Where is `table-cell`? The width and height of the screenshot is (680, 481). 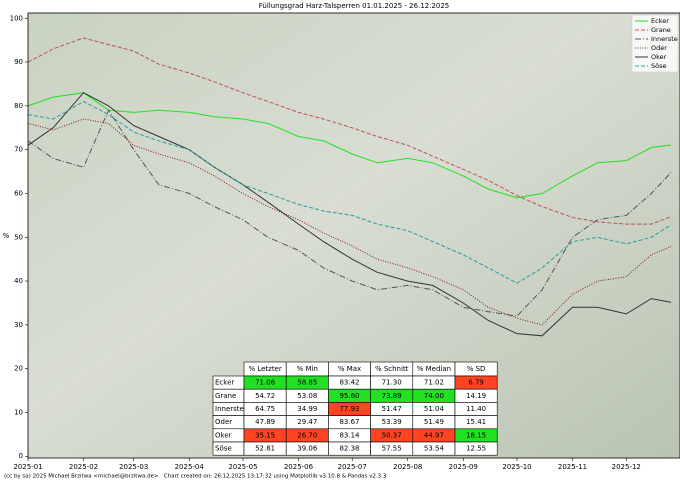 table-cell is located at coordinates (476, 448).